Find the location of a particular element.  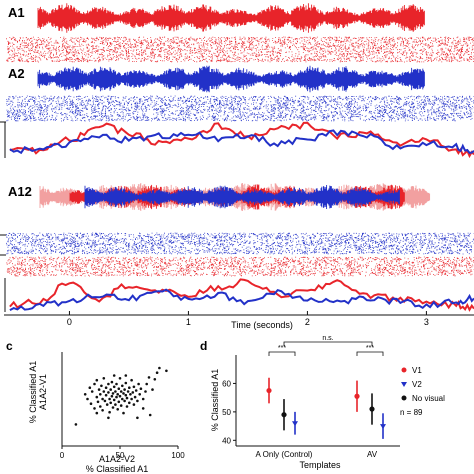

waveform-a12-blue-path is located at coordinates (242, 197).